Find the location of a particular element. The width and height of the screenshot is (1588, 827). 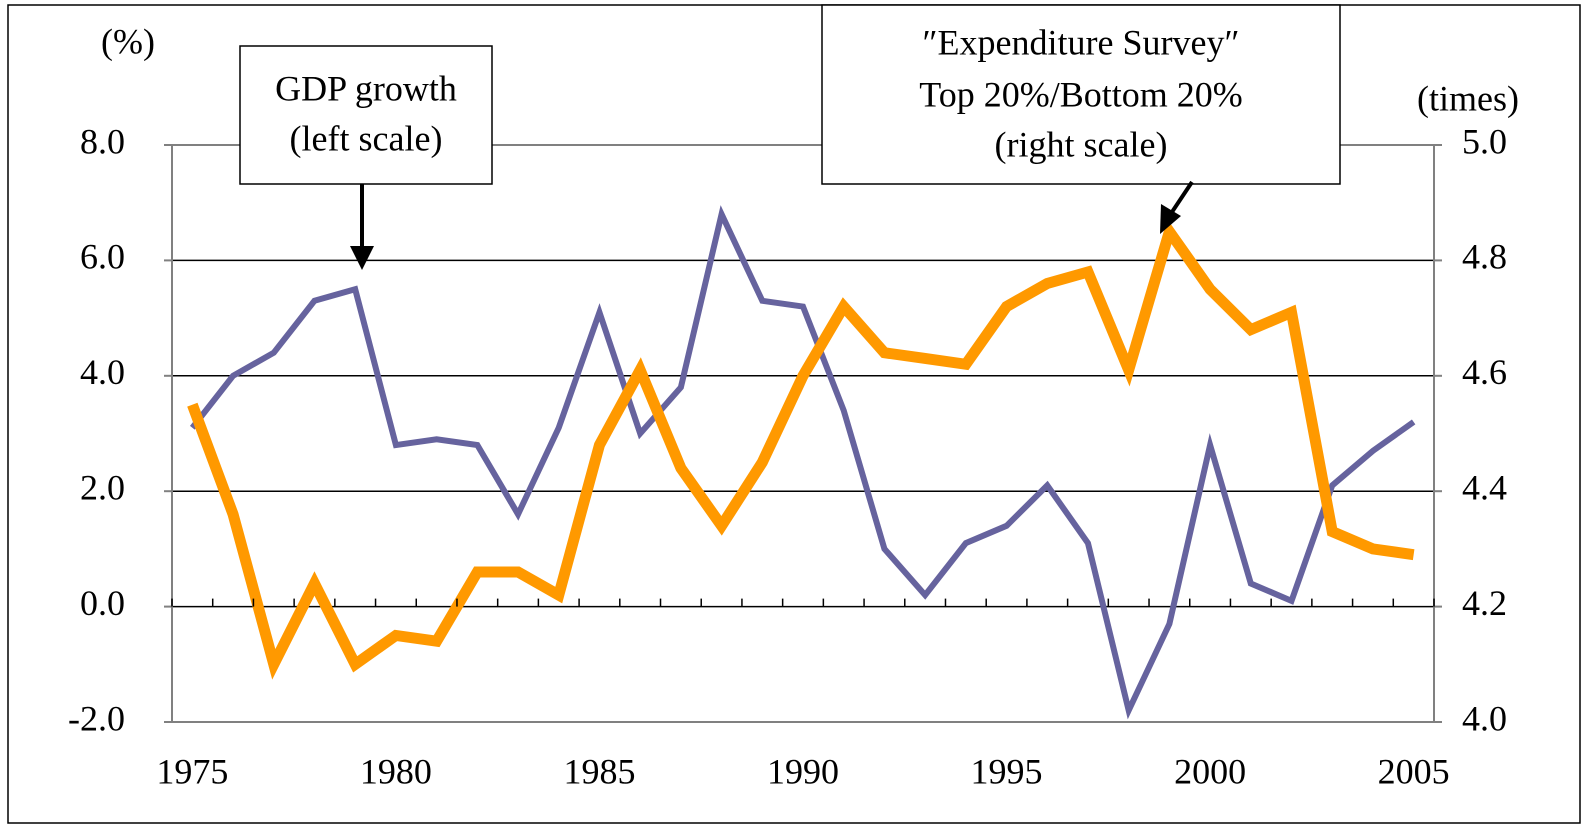

arrow is located at coordinates (1182, 197).